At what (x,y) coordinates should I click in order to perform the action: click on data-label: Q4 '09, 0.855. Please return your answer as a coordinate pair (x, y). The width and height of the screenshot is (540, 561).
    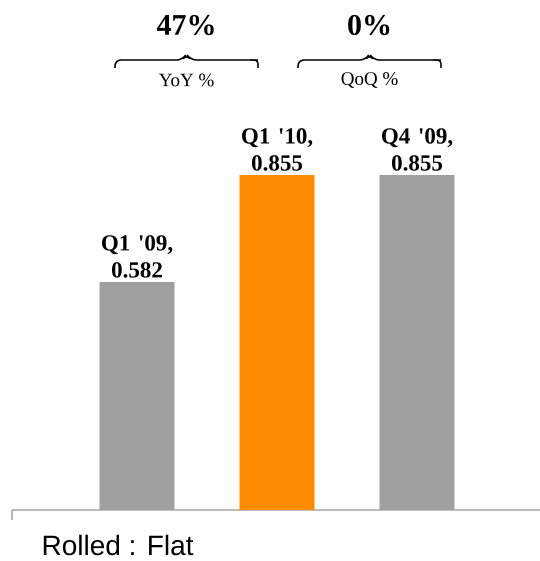
    Looking at the image, I should click on (417, 149).